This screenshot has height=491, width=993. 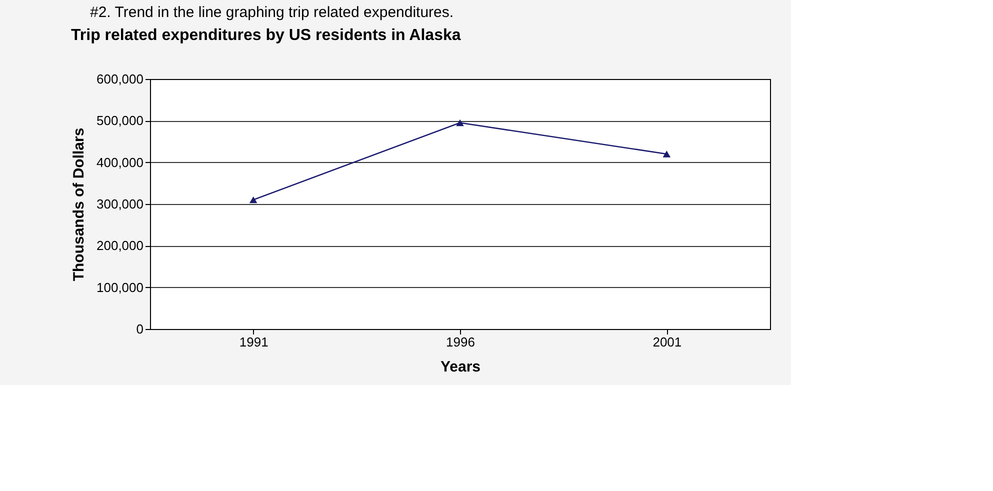 I want to click on x-axis-title: Years, so click(x=460, y=367).